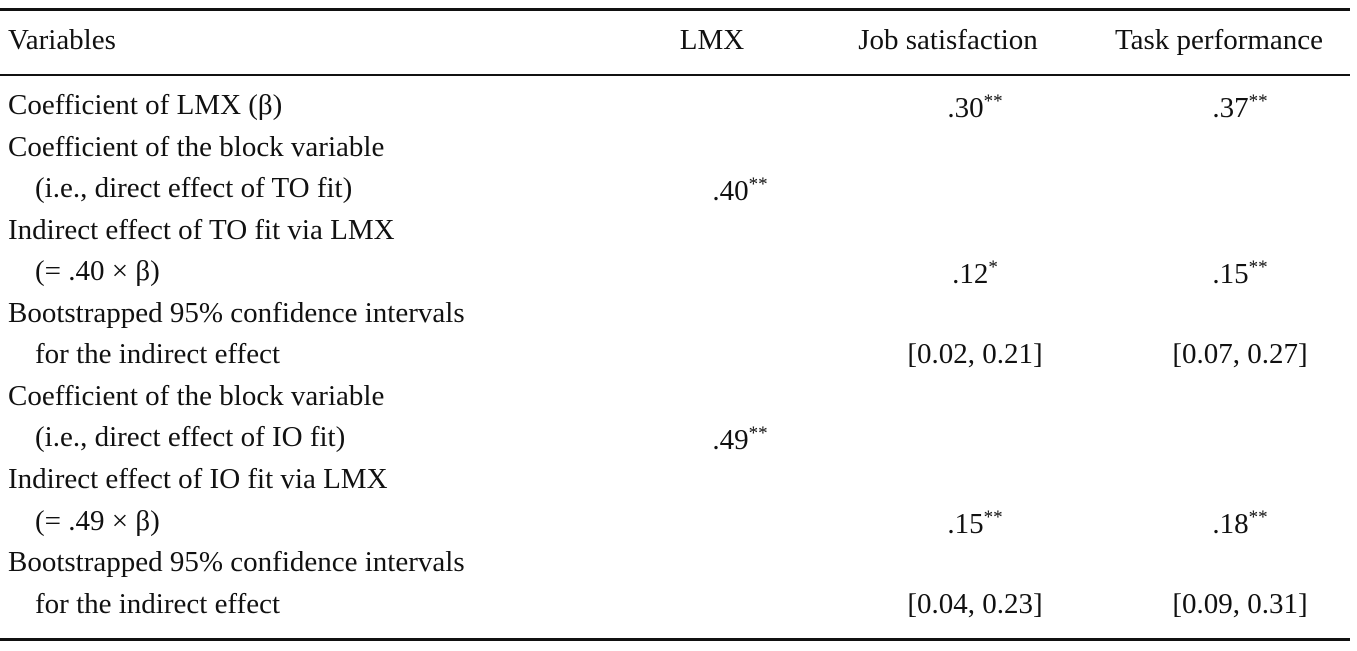 This screenshot has width=1357, height=651. I want to click on row-label: (i.e., direct effect of IO fit), so click(190, 437).